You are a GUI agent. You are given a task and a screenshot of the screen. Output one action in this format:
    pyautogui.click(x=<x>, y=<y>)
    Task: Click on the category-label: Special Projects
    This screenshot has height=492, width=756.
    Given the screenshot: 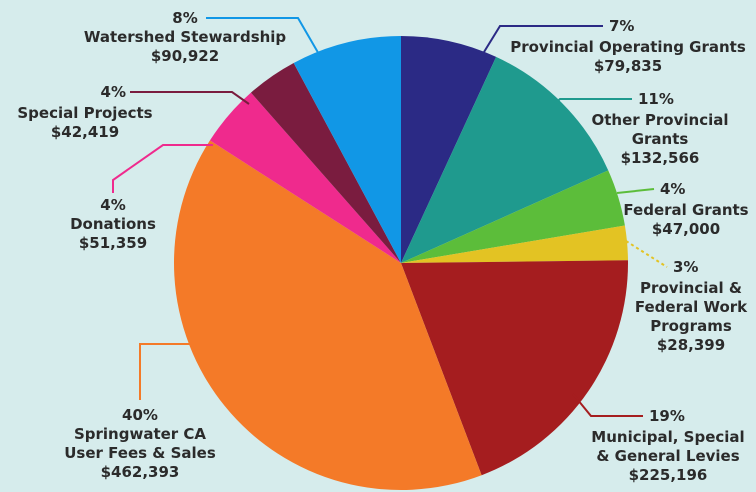 What is the action you would take?
    pyautogui.click(x=84, y=113)
    